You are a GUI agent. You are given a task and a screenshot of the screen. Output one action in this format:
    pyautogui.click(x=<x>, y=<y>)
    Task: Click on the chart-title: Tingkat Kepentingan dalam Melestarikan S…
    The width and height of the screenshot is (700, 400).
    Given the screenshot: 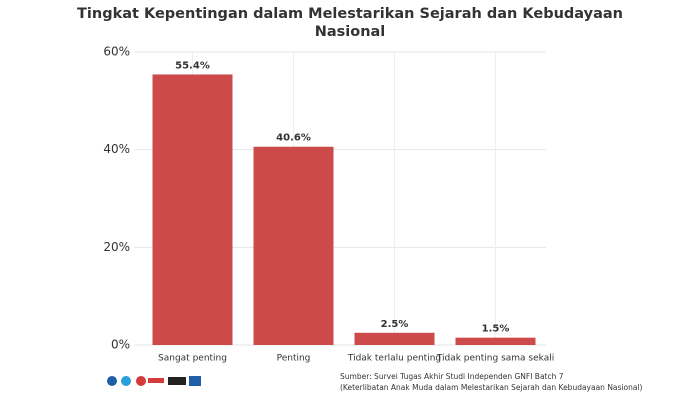 What is the action you would take?
    pyautogui.click(x=350, y=14)
    